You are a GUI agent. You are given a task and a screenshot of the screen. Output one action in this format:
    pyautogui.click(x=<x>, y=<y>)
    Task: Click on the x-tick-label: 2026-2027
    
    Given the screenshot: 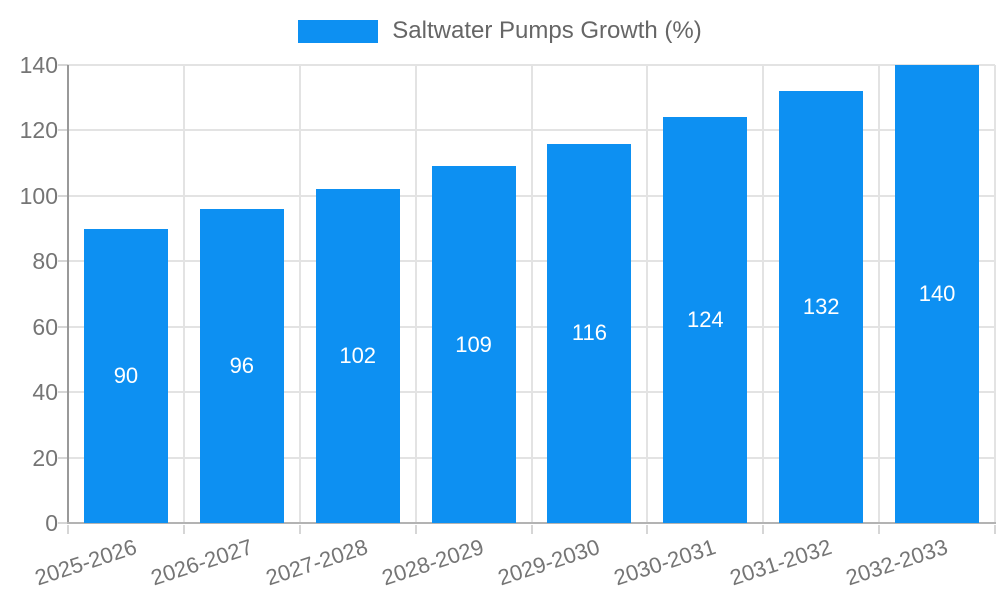 What is the action you would take?
    pyautogui.click(x=201, y=562)
    